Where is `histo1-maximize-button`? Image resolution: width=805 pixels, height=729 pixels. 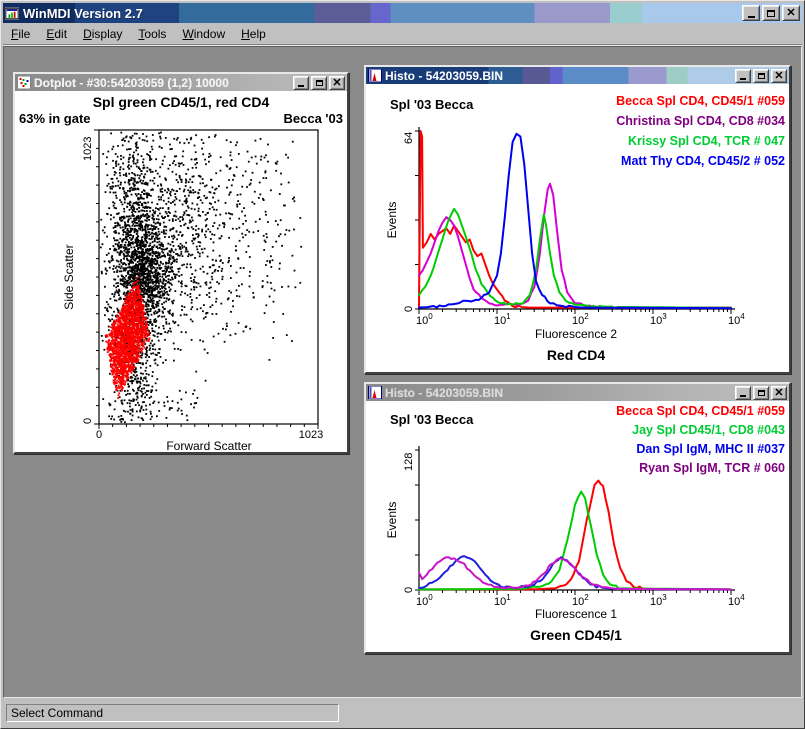 histo1-maximize-button is located at coordinates (761, 75).